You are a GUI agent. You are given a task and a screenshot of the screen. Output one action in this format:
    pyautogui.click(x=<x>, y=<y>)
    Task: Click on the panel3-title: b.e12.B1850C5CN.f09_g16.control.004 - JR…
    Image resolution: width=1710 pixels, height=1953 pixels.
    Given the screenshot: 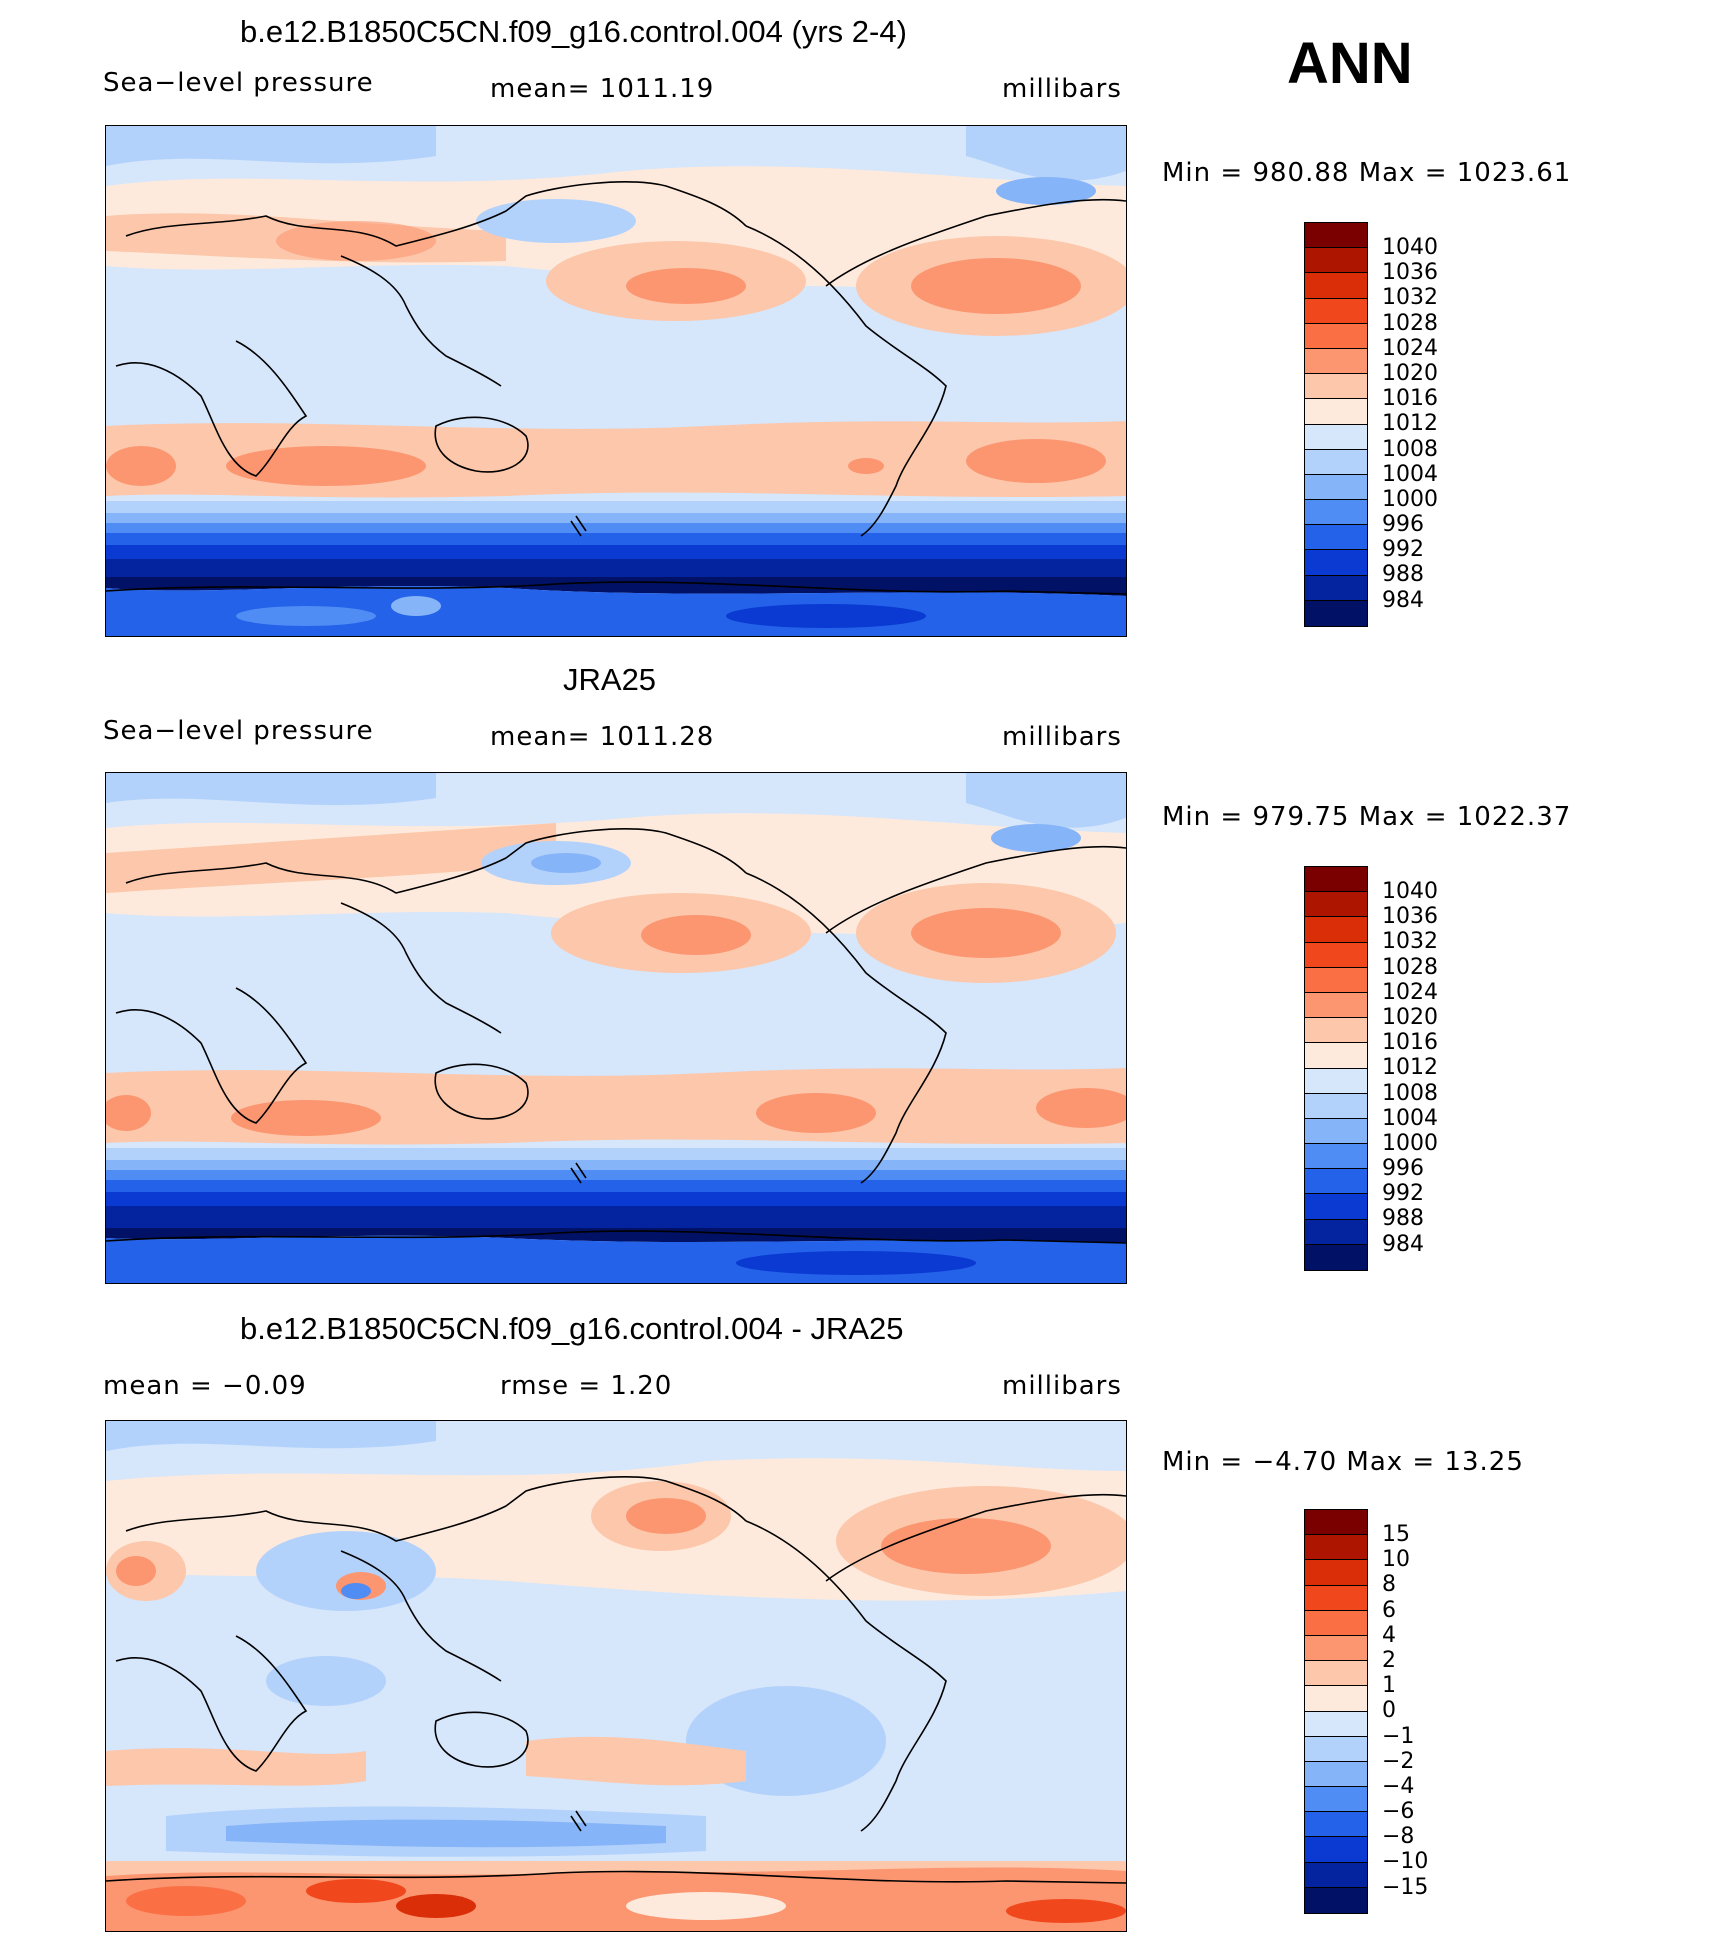 What is the action you would take?
    pyautogui.click(x=572, y=1328)
    